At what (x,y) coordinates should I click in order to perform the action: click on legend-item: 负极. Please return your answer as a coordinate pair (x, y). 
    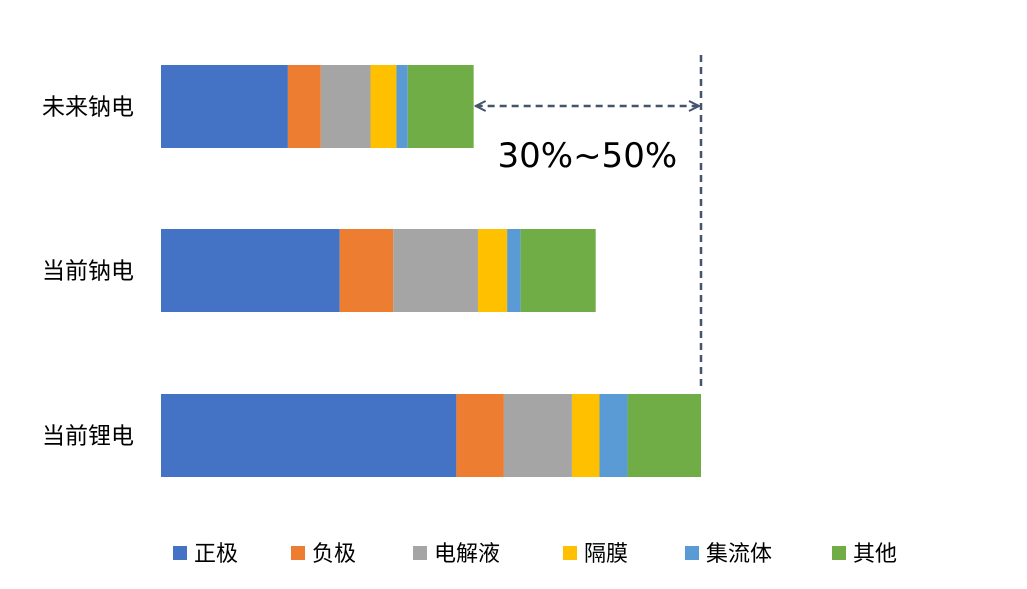
    Looking at the image, I should click on (323, 554).